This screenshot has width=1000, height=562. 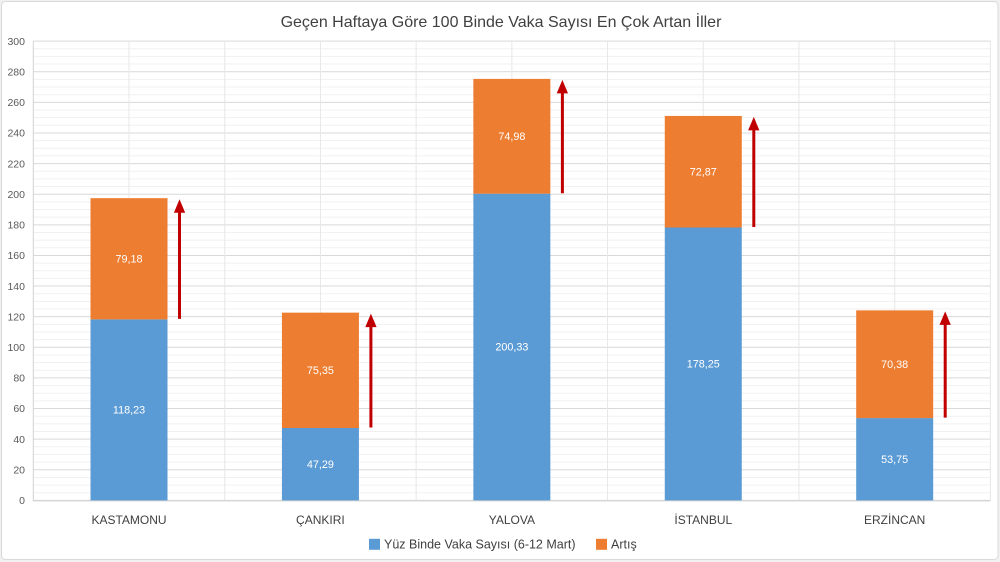 What do you see at coordinates (703, 172) in the screenshot?
I see `svg-text: 72,87` at bounding box center [703, 172].